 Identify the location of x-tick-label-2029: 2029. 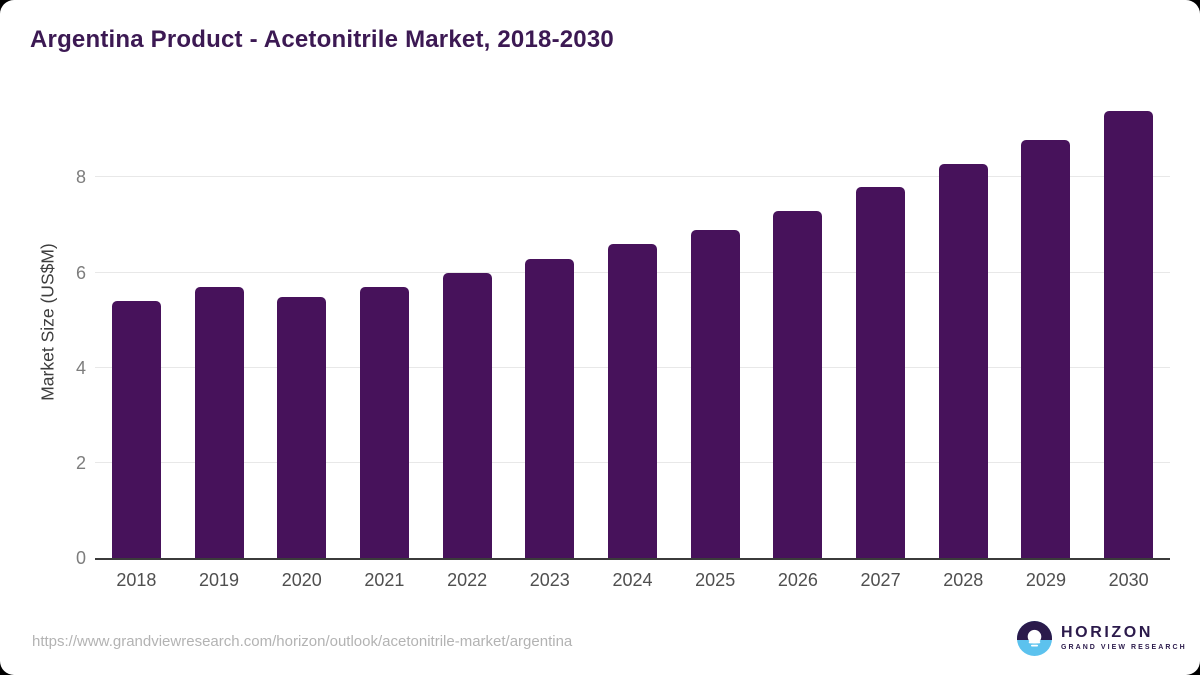
(1045, 580).